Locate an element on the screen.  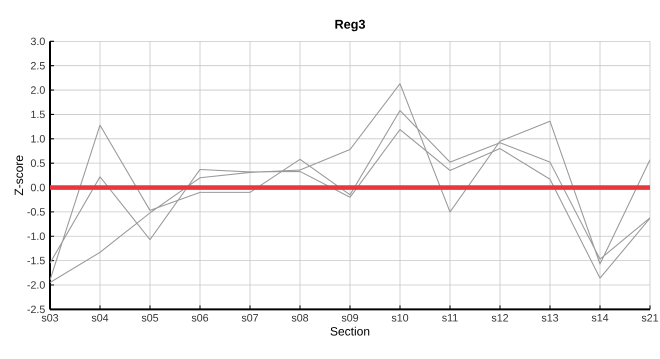
y-axis-title: Z-score is located at coordinates (19, 176).